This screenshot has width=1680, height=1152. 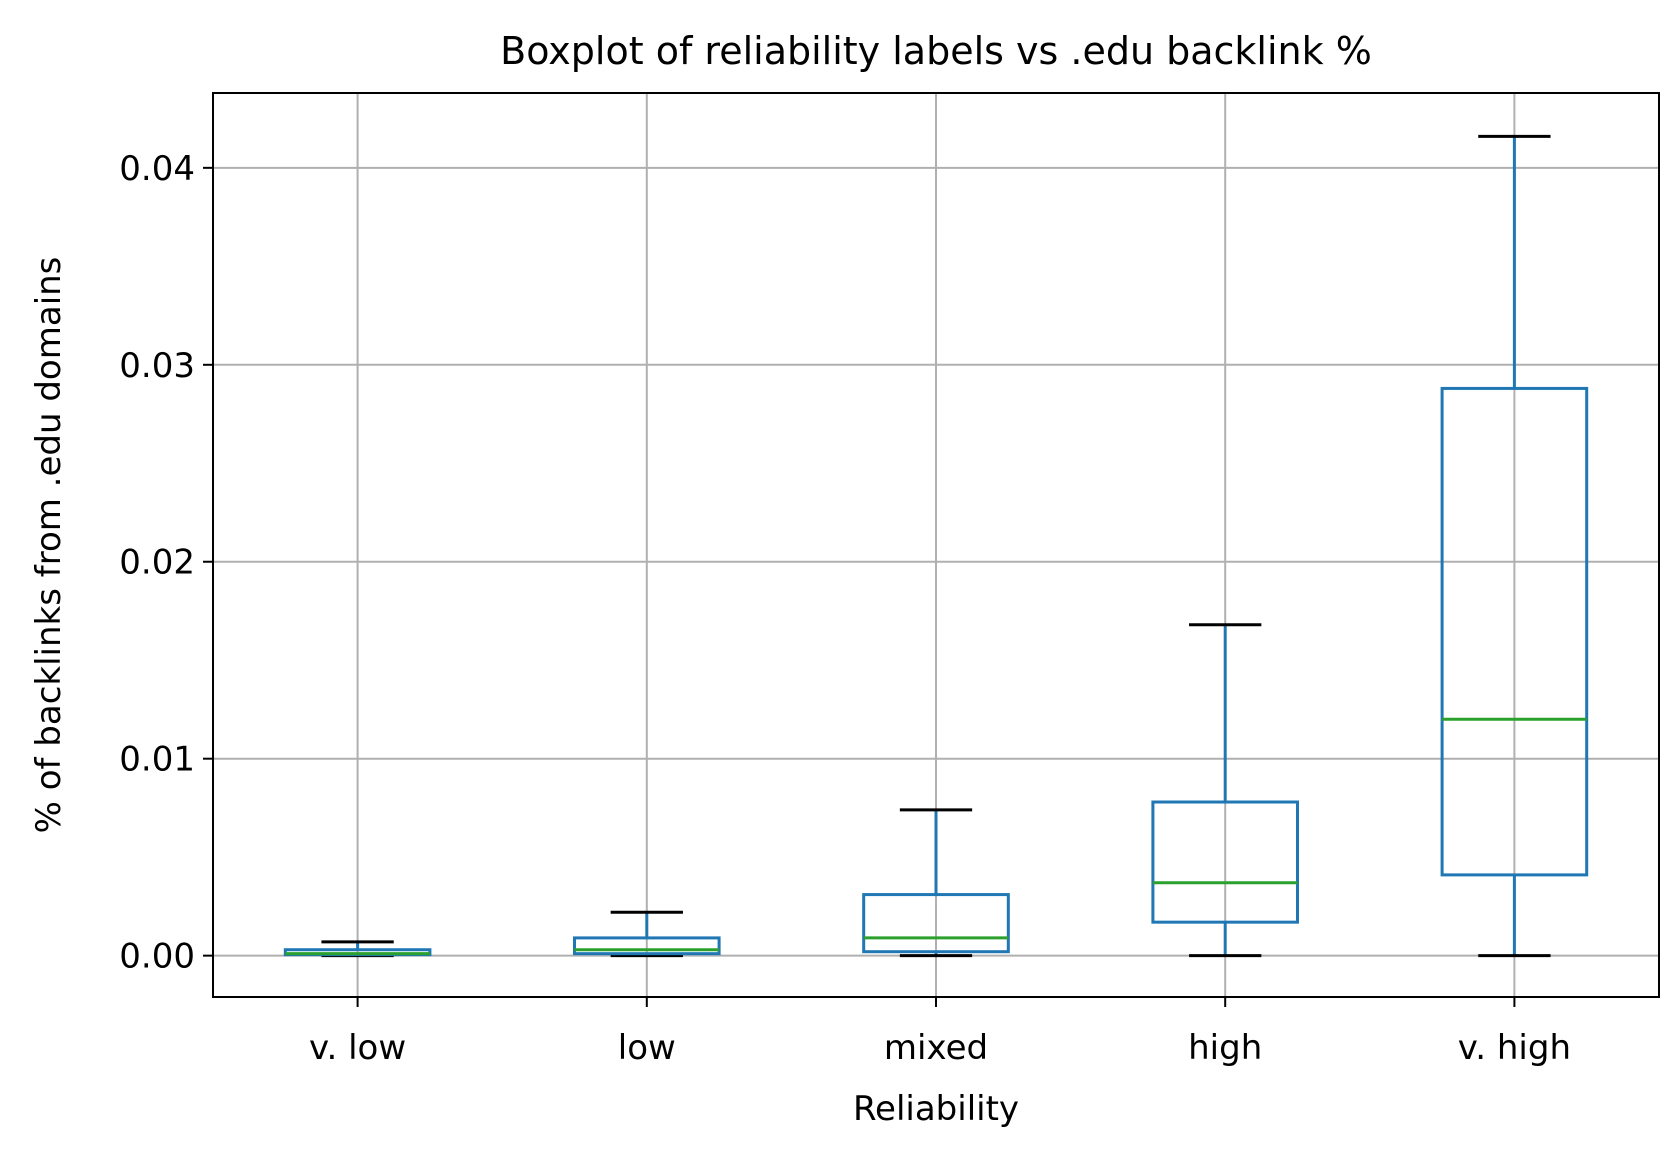 What do you see at coordinates (1225, 1048) in the screenshot?
I see `x-tick-label: high` at bounding box center [1225, 1048].